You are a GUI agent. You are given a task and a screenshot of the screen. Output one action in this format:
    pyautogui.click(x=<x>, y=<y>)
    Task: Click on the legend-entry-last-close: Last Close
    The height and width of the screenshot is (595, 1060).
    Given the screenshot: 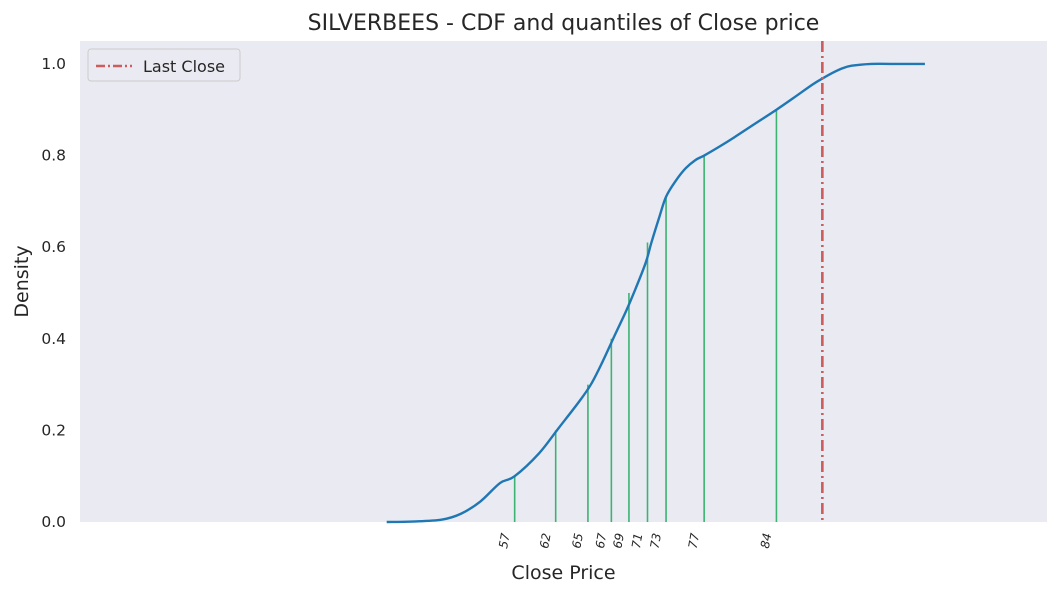 What is the action you would take?
    pyautogui.click(x=184, y=66)
    